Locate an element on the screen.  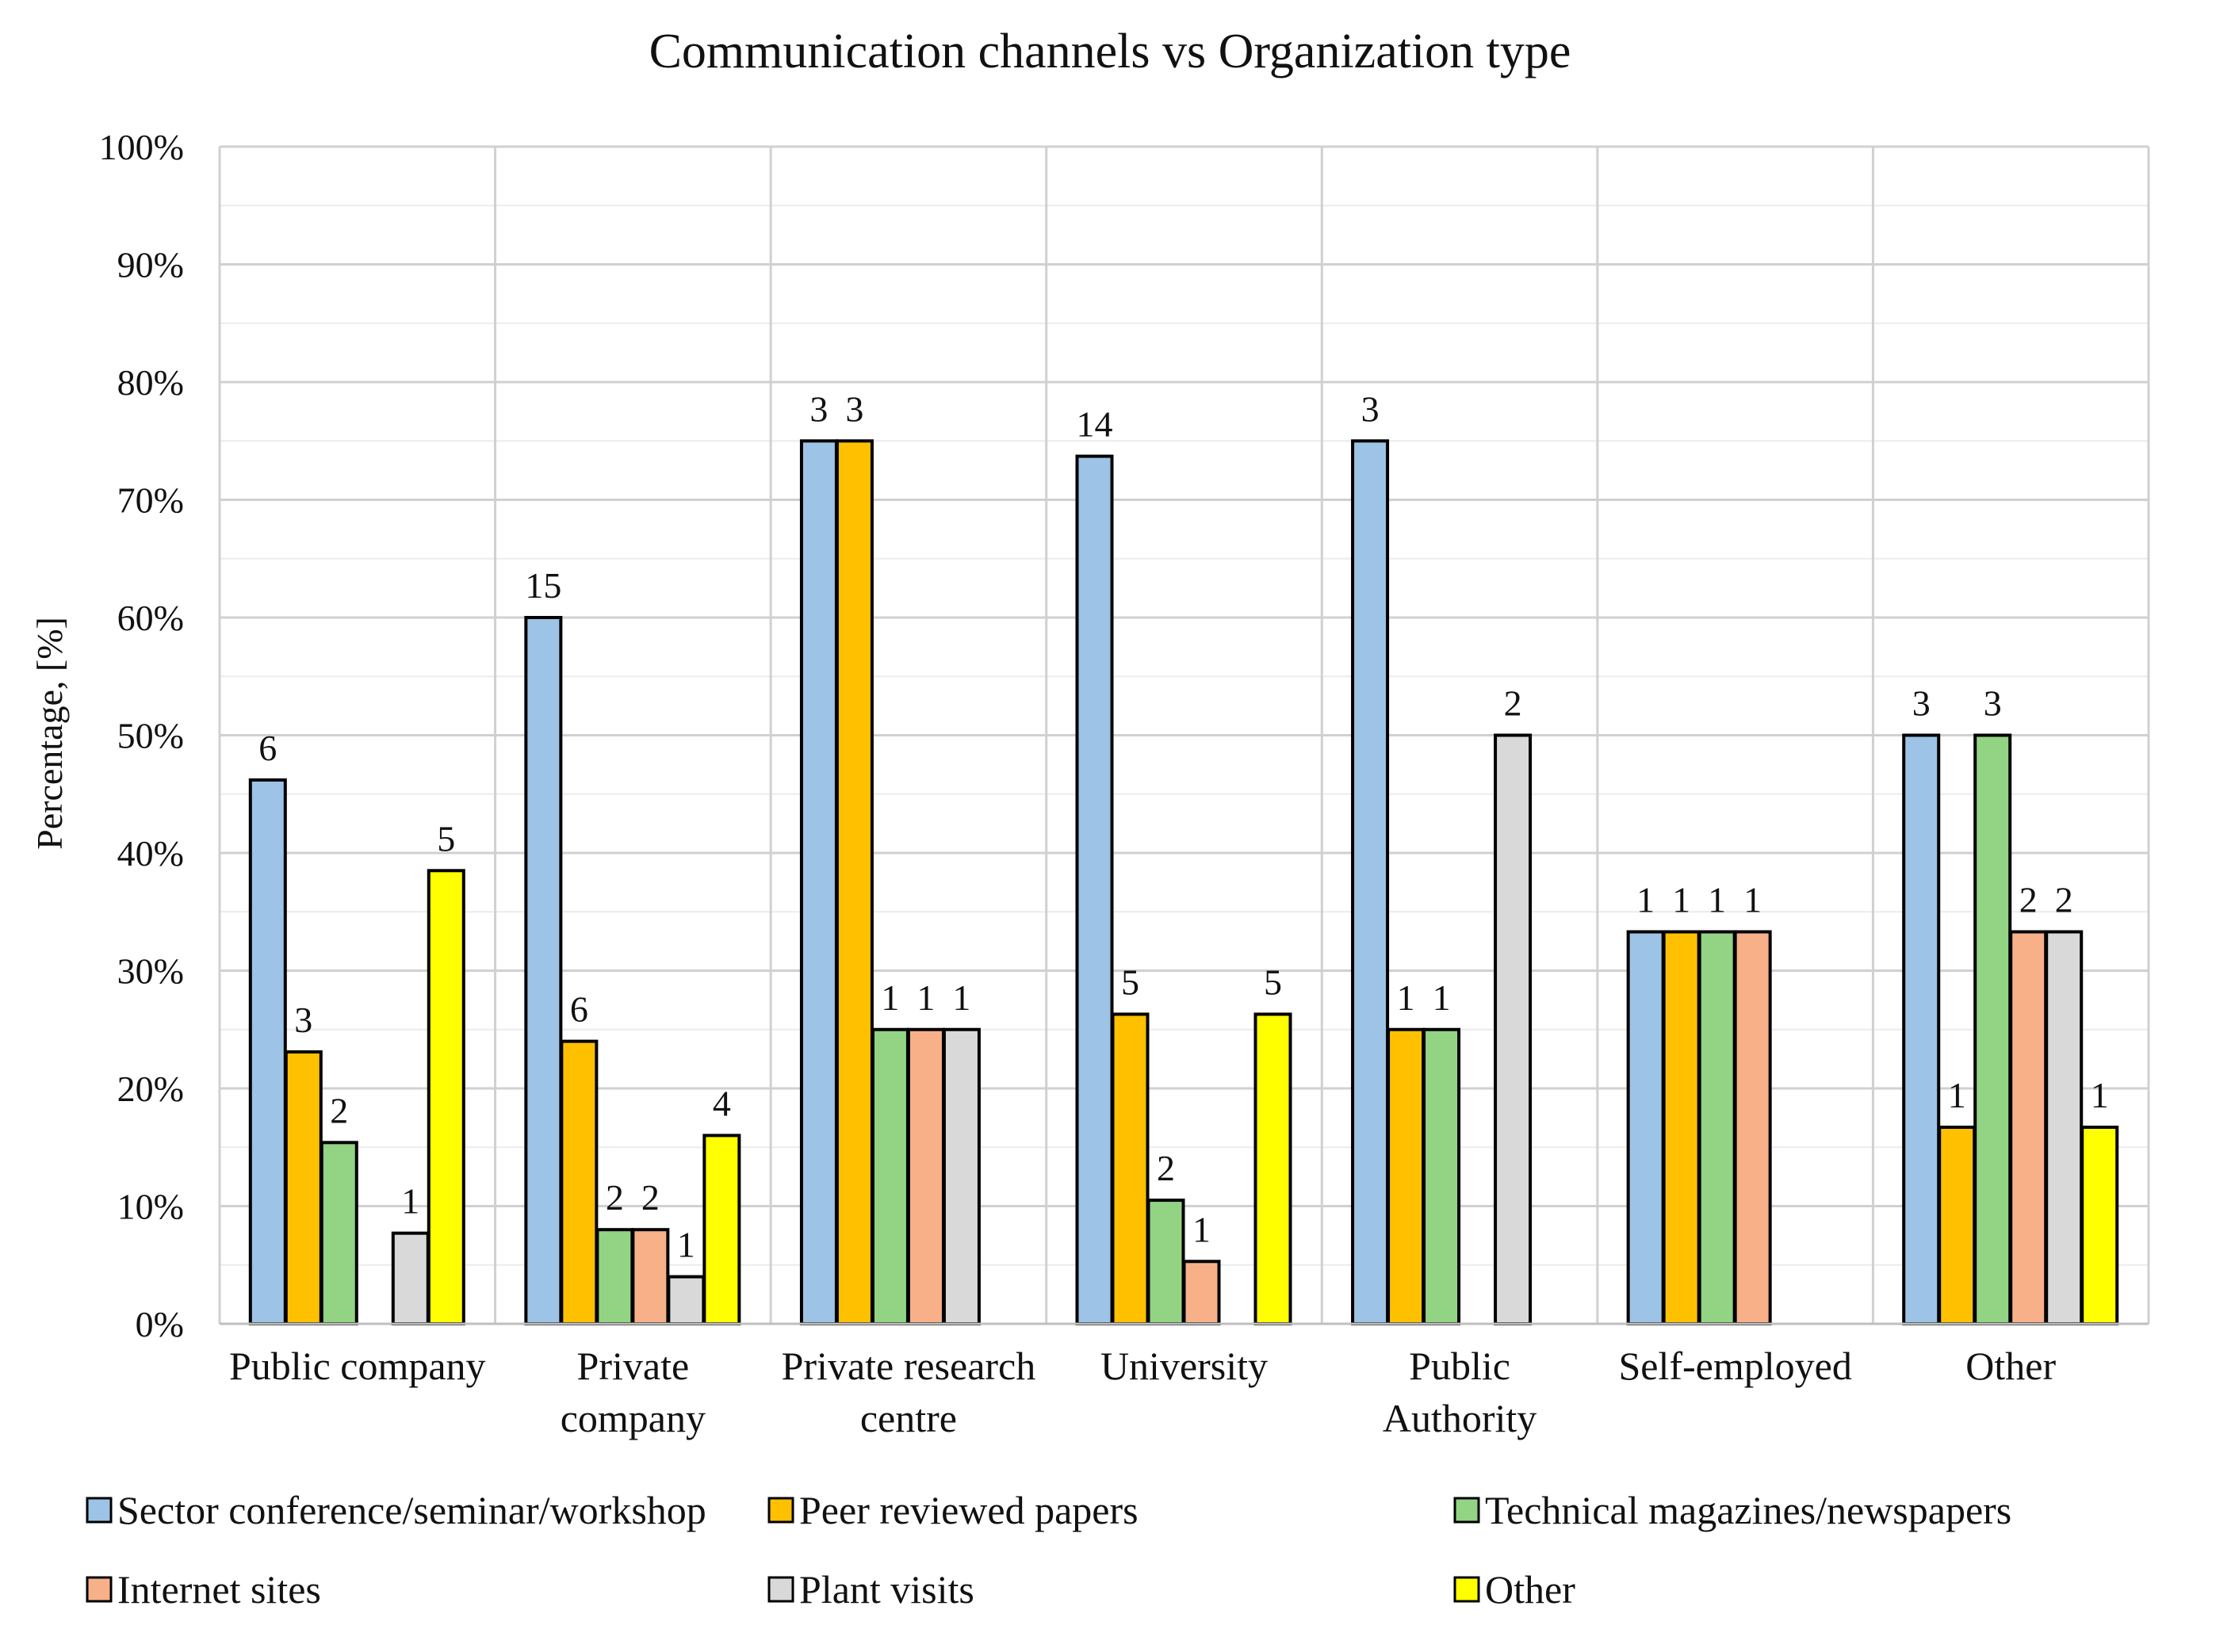
x-tick-label: Self-employed is located at coordinates (1734, 1366).